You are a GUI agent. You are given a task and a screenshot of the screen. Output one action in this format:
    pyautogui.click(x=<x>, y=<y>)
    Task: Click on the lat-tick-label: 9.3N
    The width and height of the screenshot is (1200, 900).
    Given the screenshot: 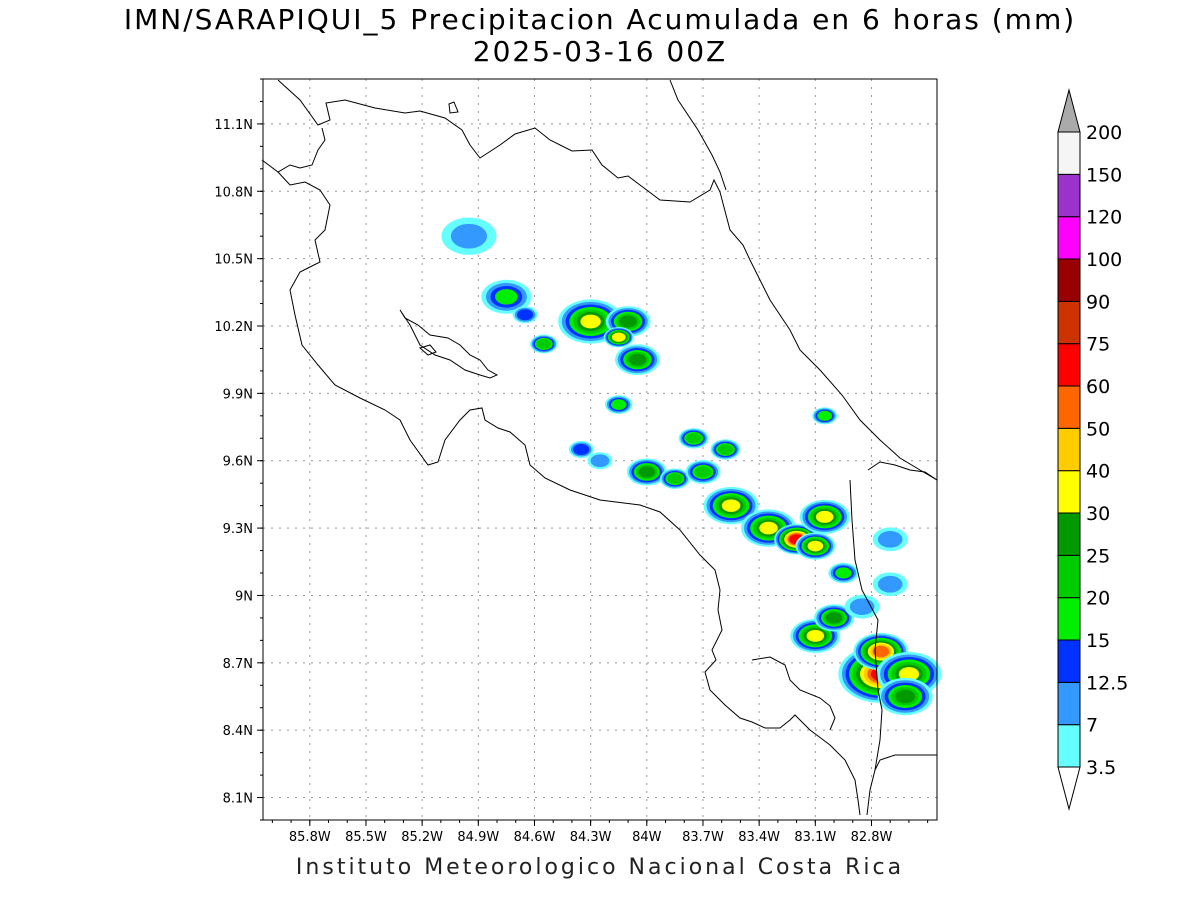 What is the action you would take?
    pyautogui.click(x=238, y=529)
    